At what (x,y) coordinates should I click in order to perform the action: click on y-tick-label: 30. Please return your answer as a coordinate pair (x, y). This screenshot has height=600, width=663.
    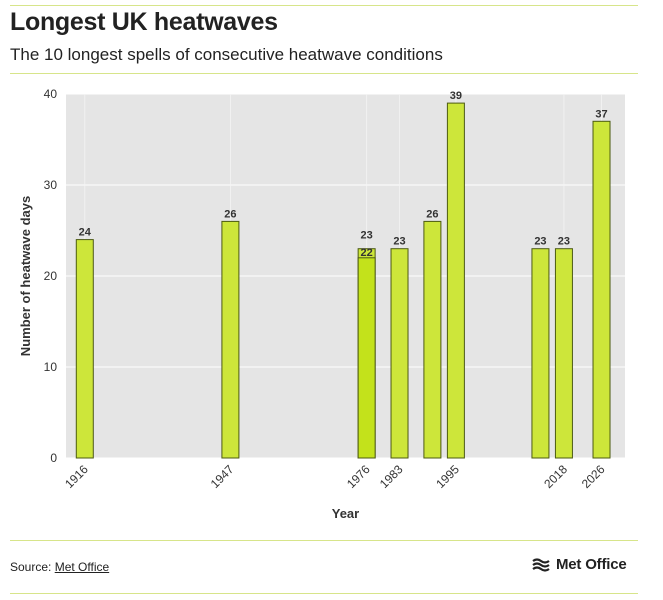
    Looking at the image, I should click on (51, 185).